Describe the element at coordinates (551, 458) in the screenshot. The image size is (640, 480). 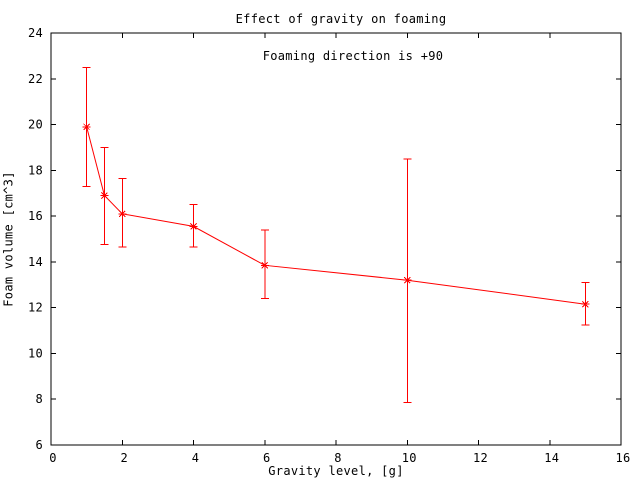
I see `x-tick-label: 14` at that location.